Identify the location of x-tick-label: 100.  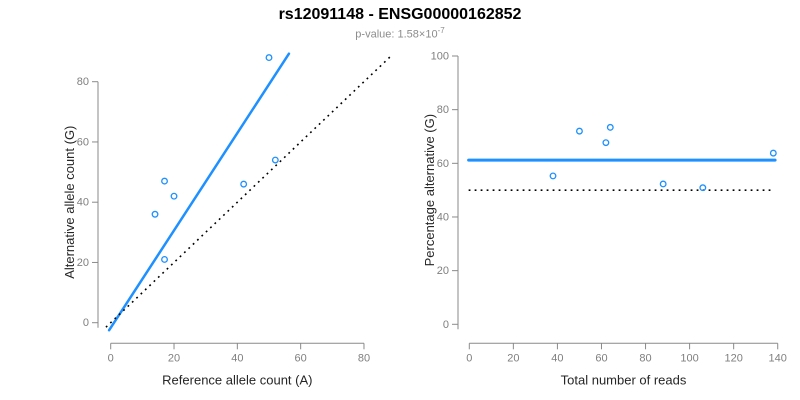
(689, 358).